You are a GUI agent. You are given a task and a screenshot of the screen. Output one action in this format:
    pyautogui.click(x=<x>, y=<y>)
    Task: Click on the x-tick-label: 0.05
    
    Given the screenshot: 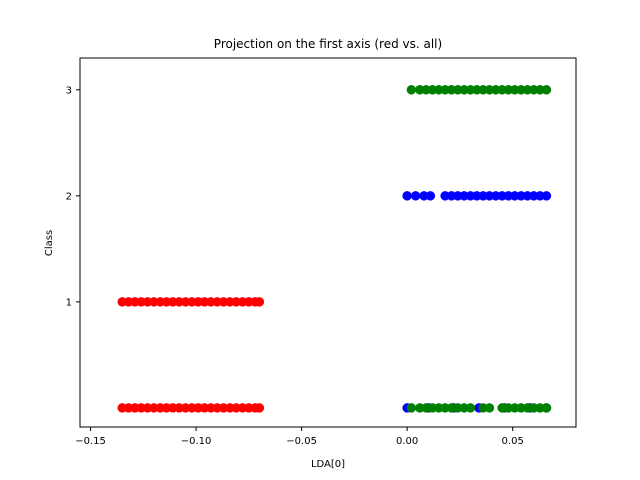 What is the action you would take?
    pyautogui.click(x=513, y=441)
    